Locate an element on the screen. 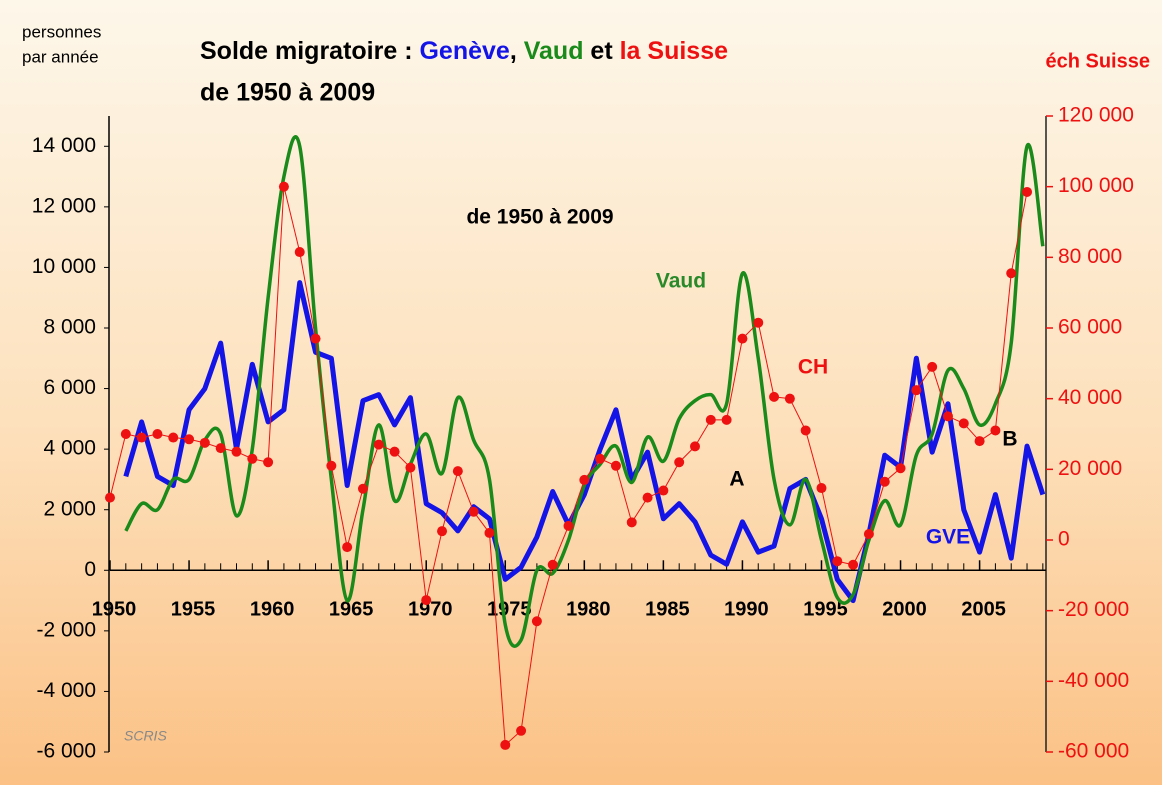 This screenshot has width=1162, height=785. y-tick-label: 0 is located at coordinates (90, 569).